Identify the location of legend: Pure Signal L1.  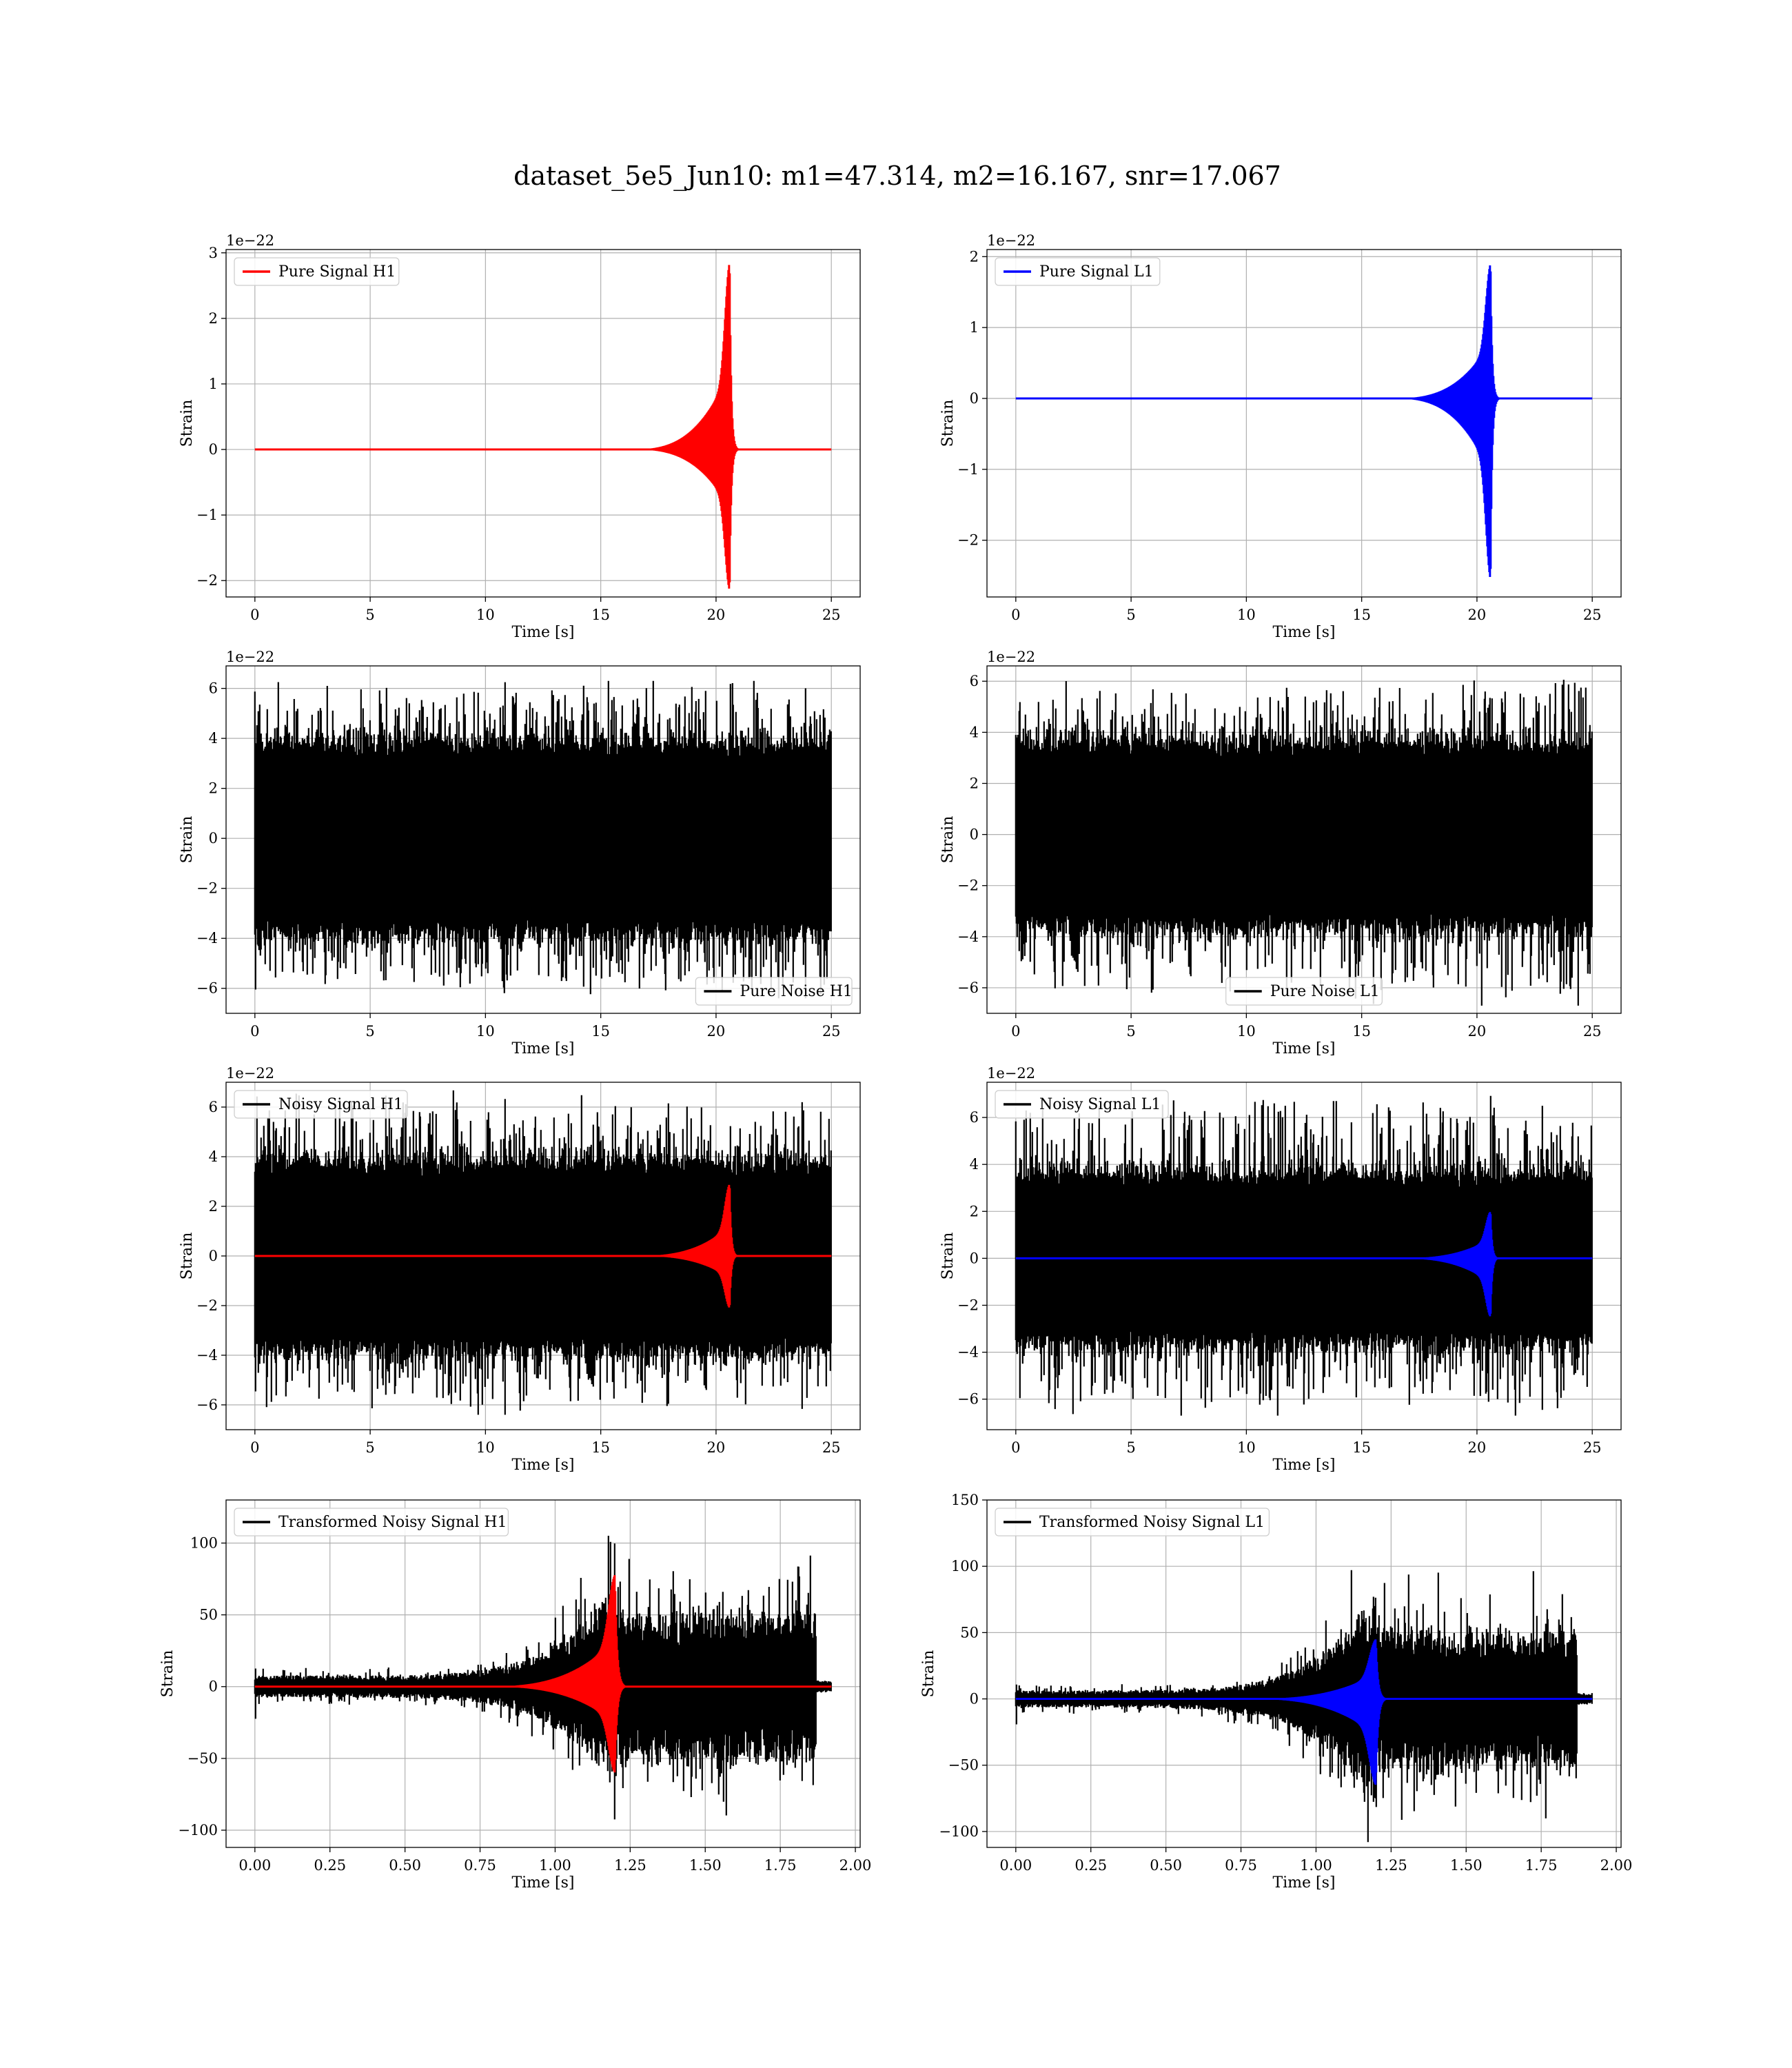
(1078, 271).